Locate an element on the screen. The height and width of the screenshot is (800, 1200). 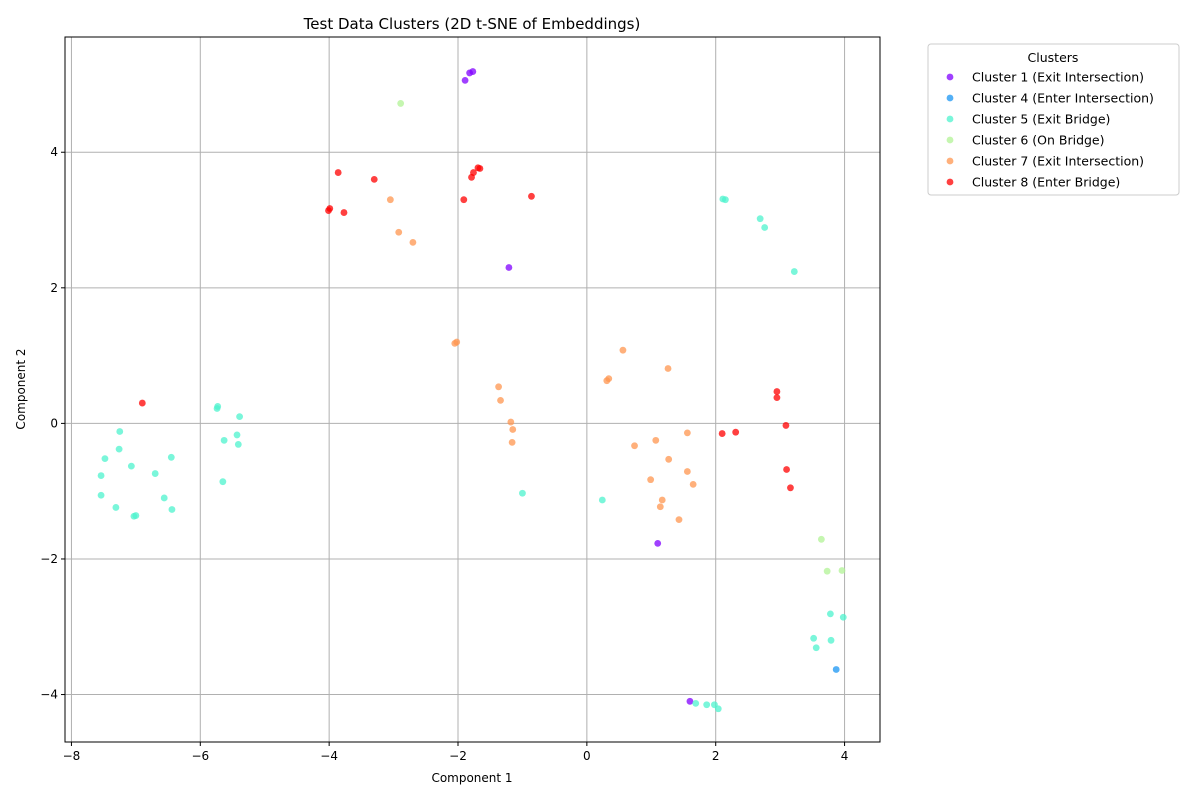
x-tick-label: −6 is located at coordinates (200, 756).